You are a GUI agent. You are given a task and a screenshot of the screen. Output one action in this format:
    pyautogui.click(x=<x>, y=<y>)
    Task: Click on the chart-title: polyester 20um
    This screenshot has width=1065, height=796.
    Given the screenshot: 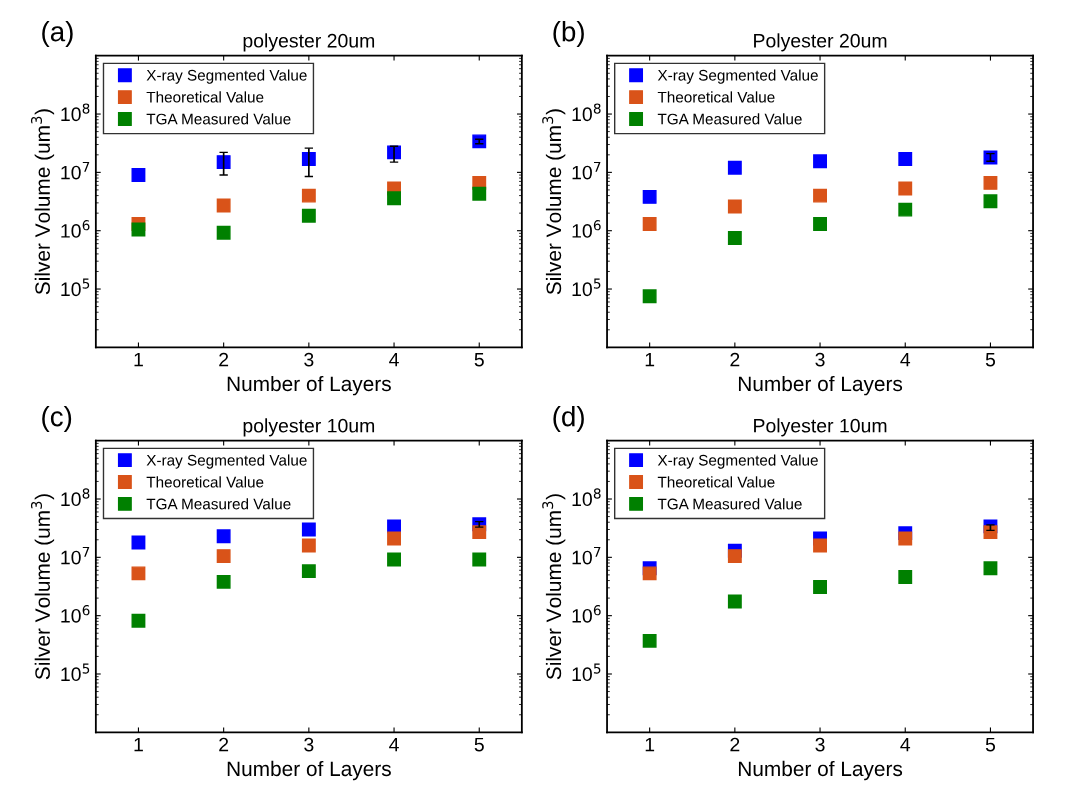 What is the action you would take?
    pyautogui.click(x=309, y=42)
    